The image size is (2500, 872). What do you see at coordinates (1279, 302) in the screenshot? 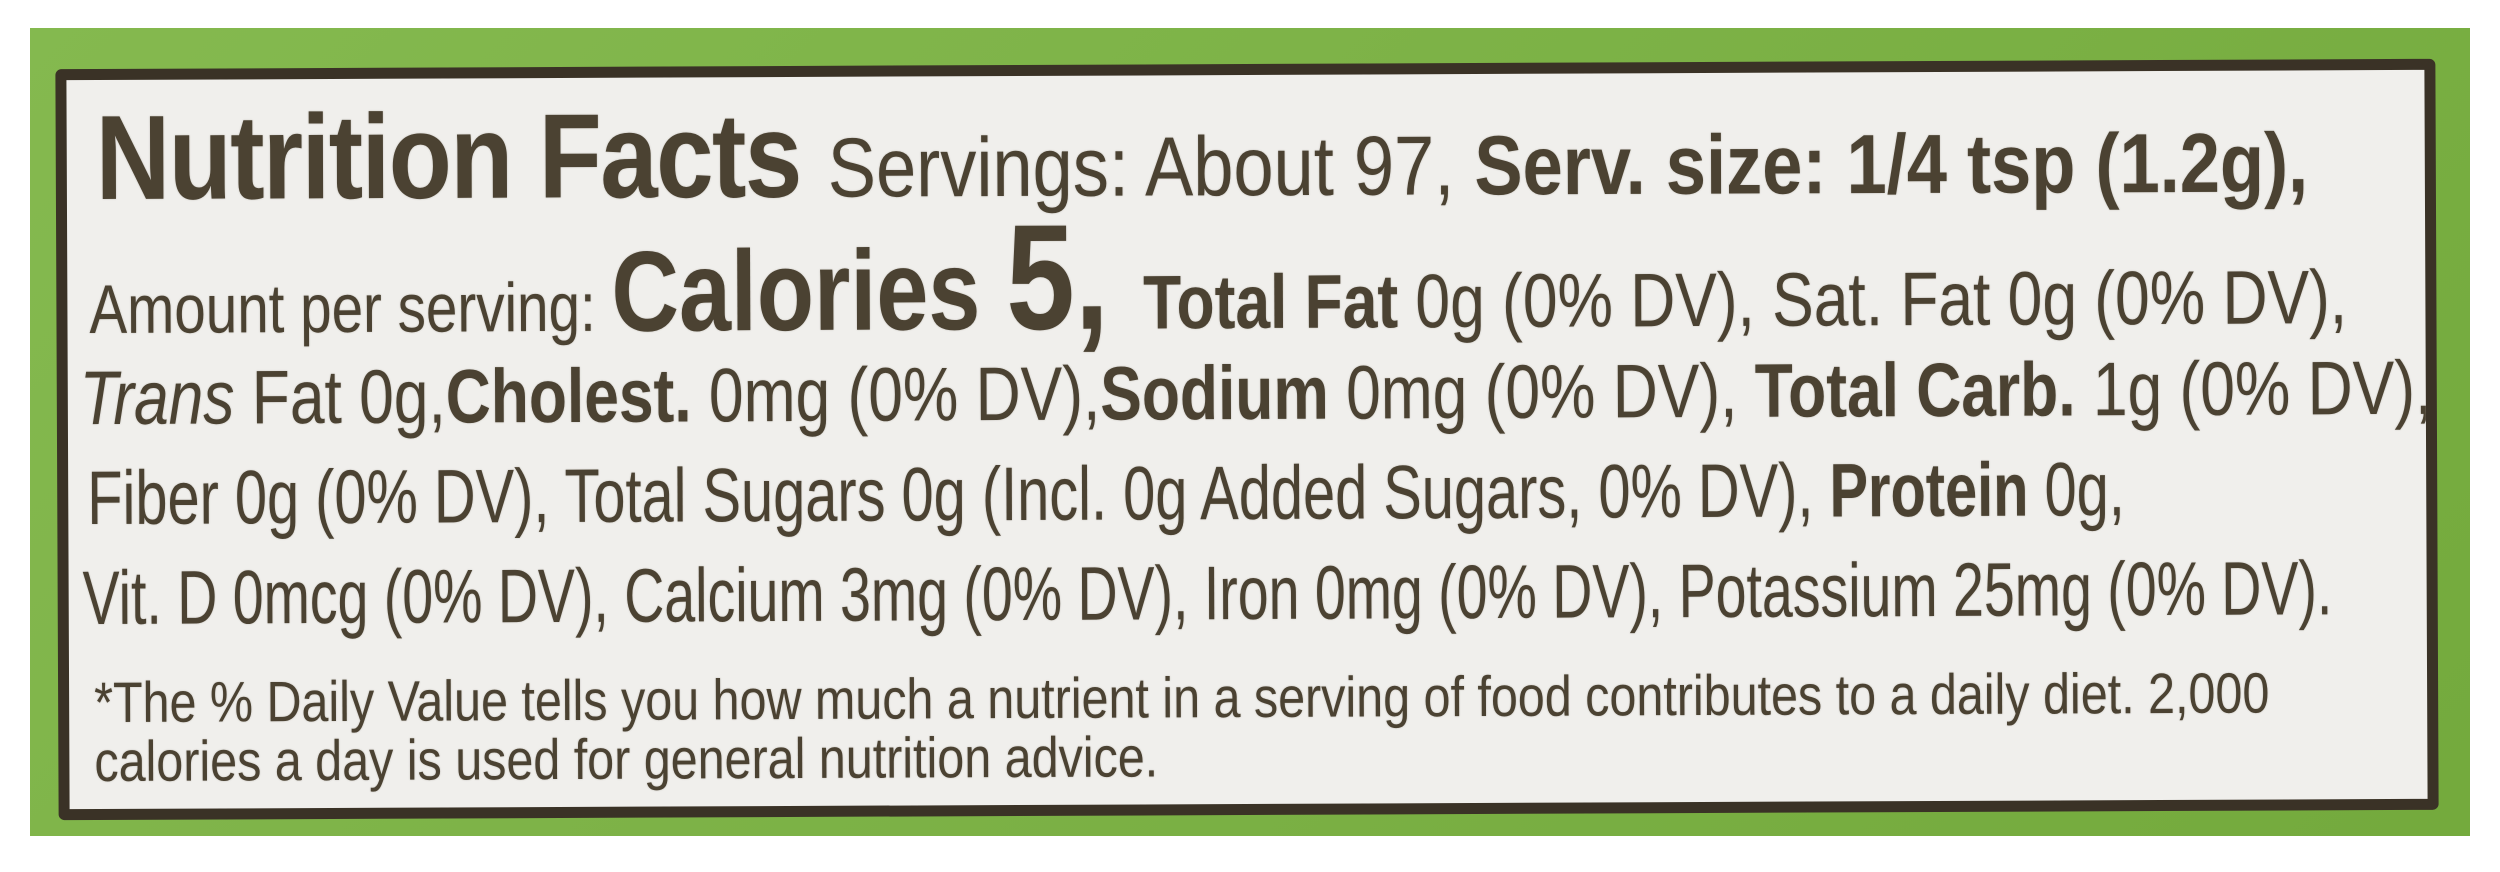
I see `total-fat-label: Total Fat` at bounding box center [1279, 302].